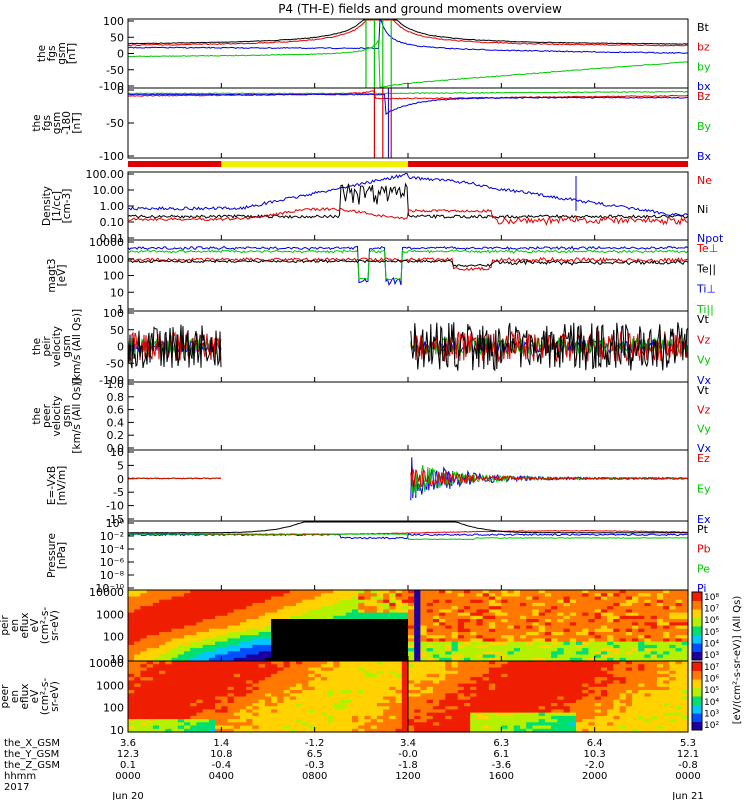 The height and width of the screenshot is (800, 750). What do you see at coordinates (711, 644) in the screenshot?
I see `colorbar-tick: 10⁴` at bounding box center [711, 644].